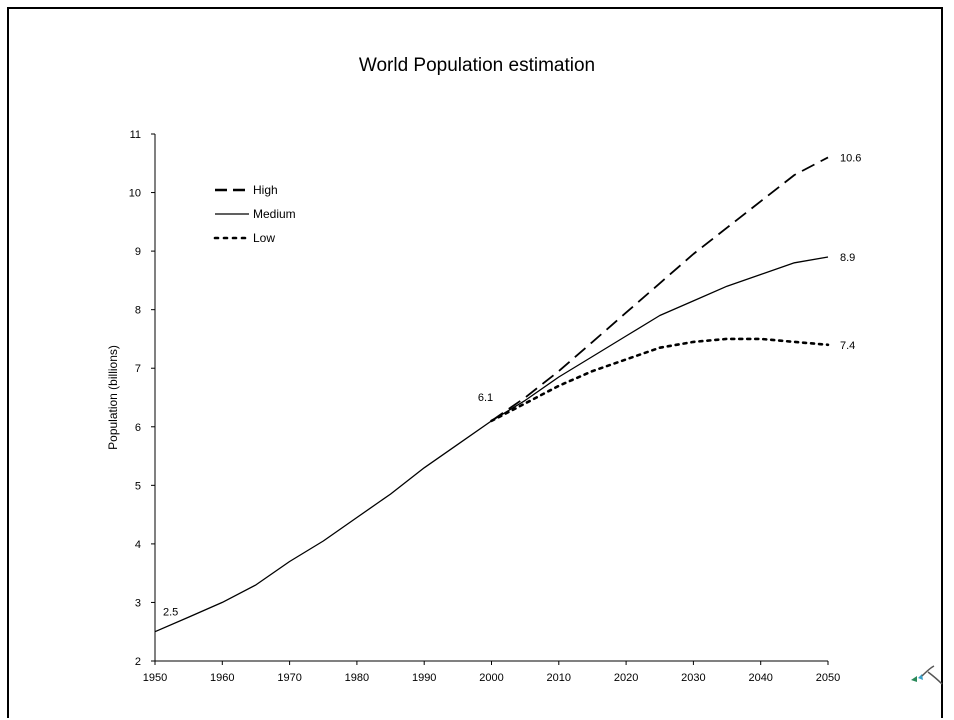  I want to click on x-tick-label: 2050, so click(828, 678).